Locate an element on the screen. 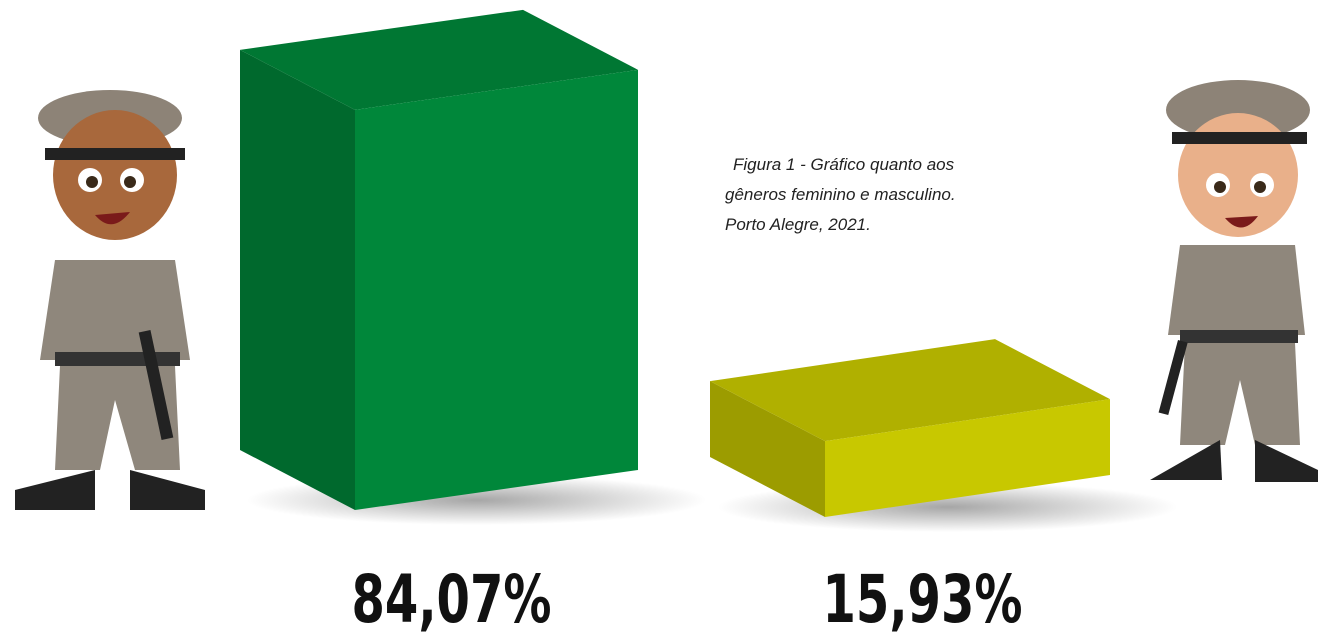 This screenshot has height=633, width=1320. officer-female is located at coordinates (1234, 281).